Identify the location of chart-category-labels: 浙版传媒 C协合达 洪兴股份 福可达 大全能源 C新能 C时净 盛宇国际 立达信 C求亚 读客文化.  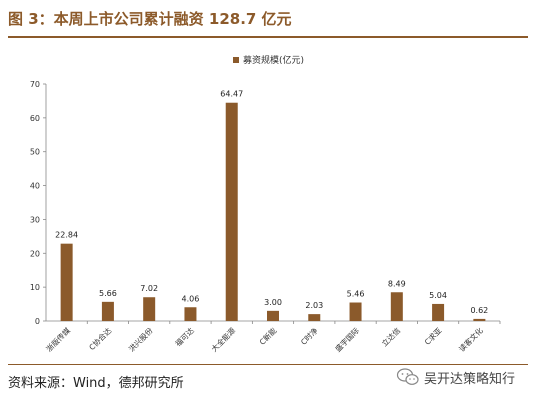
(264, 339).